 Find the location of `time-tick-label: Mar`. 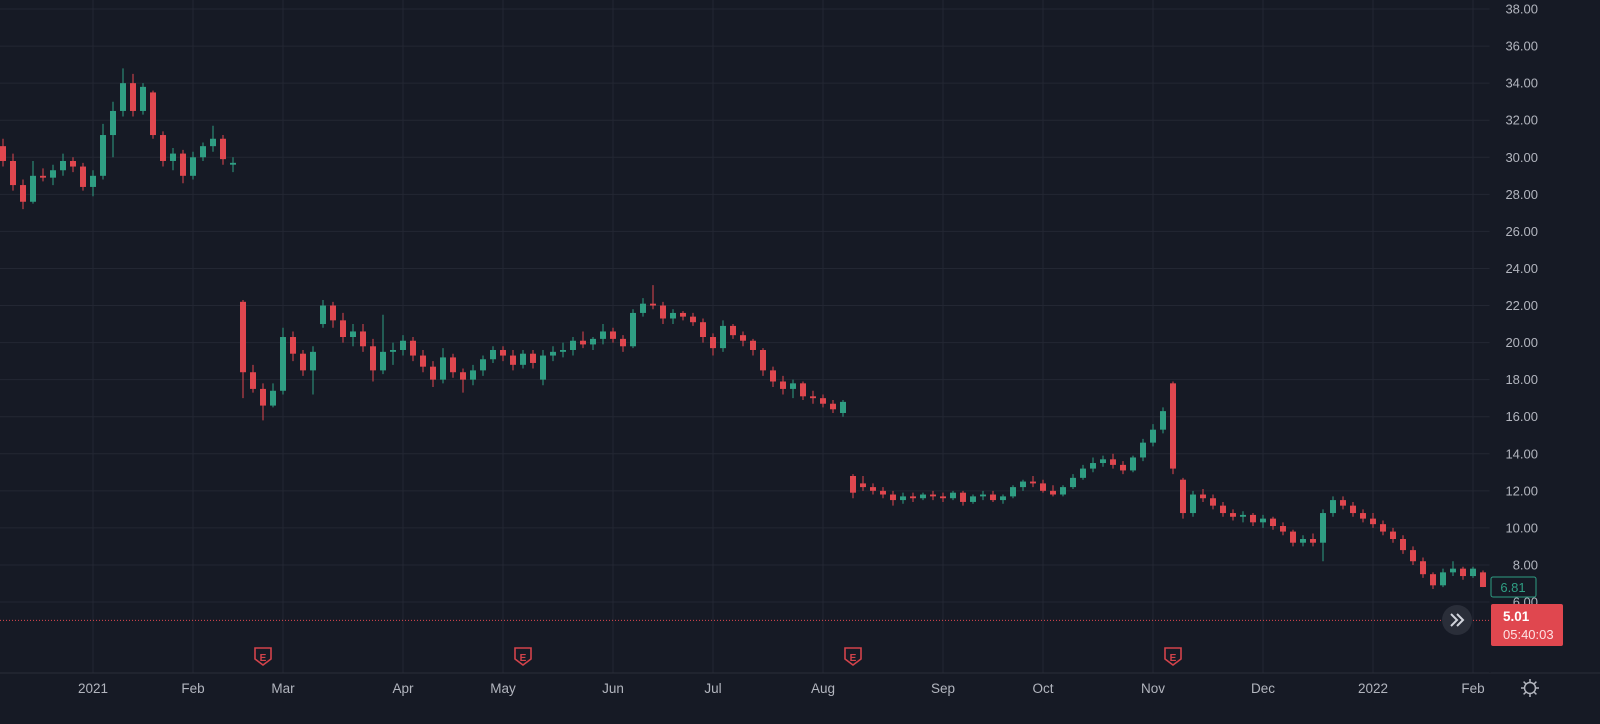

time-tick-label: Mar is located at coordinates (283, 688).